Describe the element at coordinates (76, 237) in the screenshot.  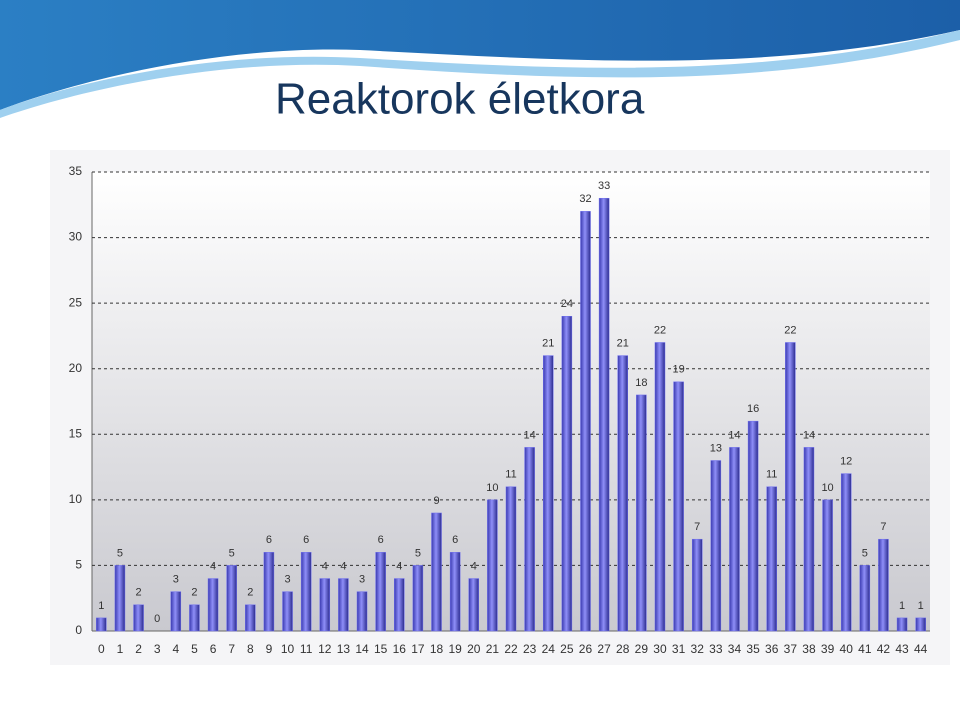
I see `y-tick-label: 30` at that location.